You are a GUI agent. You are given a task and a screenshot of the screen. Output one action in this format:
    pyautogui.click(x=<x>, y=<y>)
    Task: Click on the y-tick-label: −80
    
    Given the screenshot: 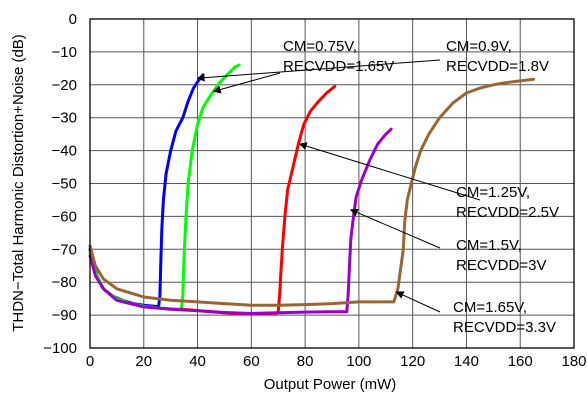 What is the action you would take?
    pyautogui.click(x=64, y=282)
    